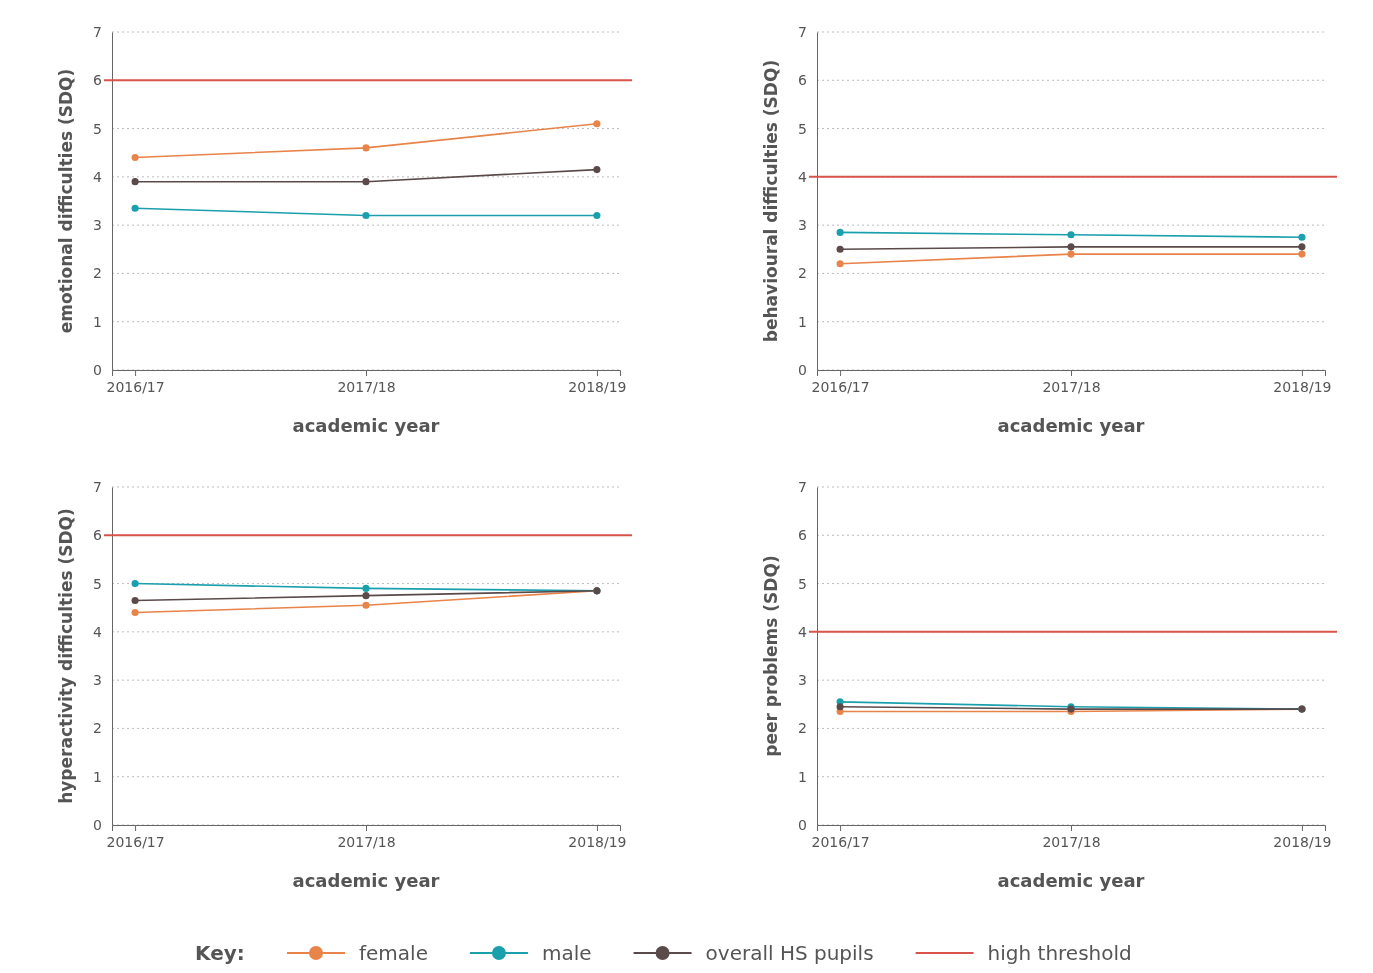 The image size is (1373, 973). Describe the element at coordinates (771, 201) in the screenshot. I see `y-axis-title: behavioural difficulties (SDQ)` at that location.